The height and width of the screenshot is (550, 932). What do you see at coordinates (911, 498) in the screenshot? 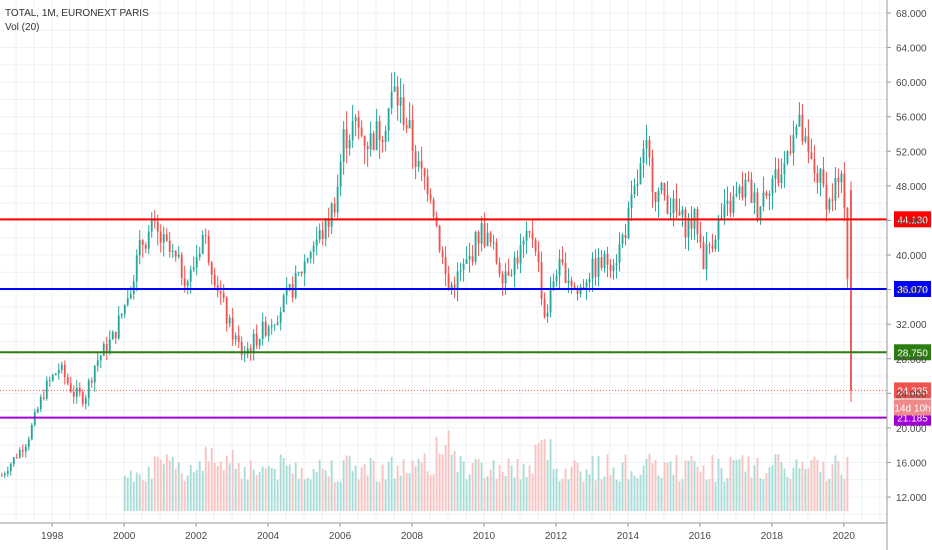
I see `y-tick-label: 12.000` at bounding box center [911, 498].